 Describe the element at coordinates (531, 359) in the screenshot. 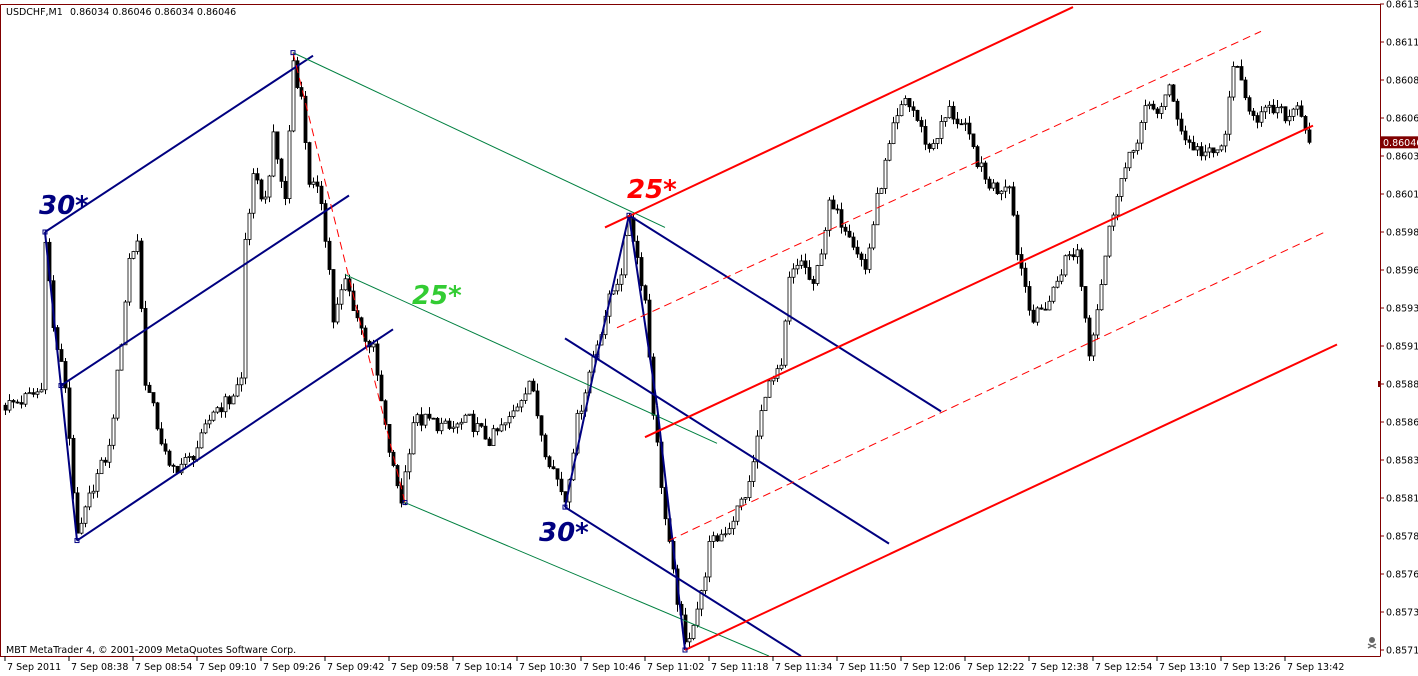

I see `green-channel-middle` at that location.